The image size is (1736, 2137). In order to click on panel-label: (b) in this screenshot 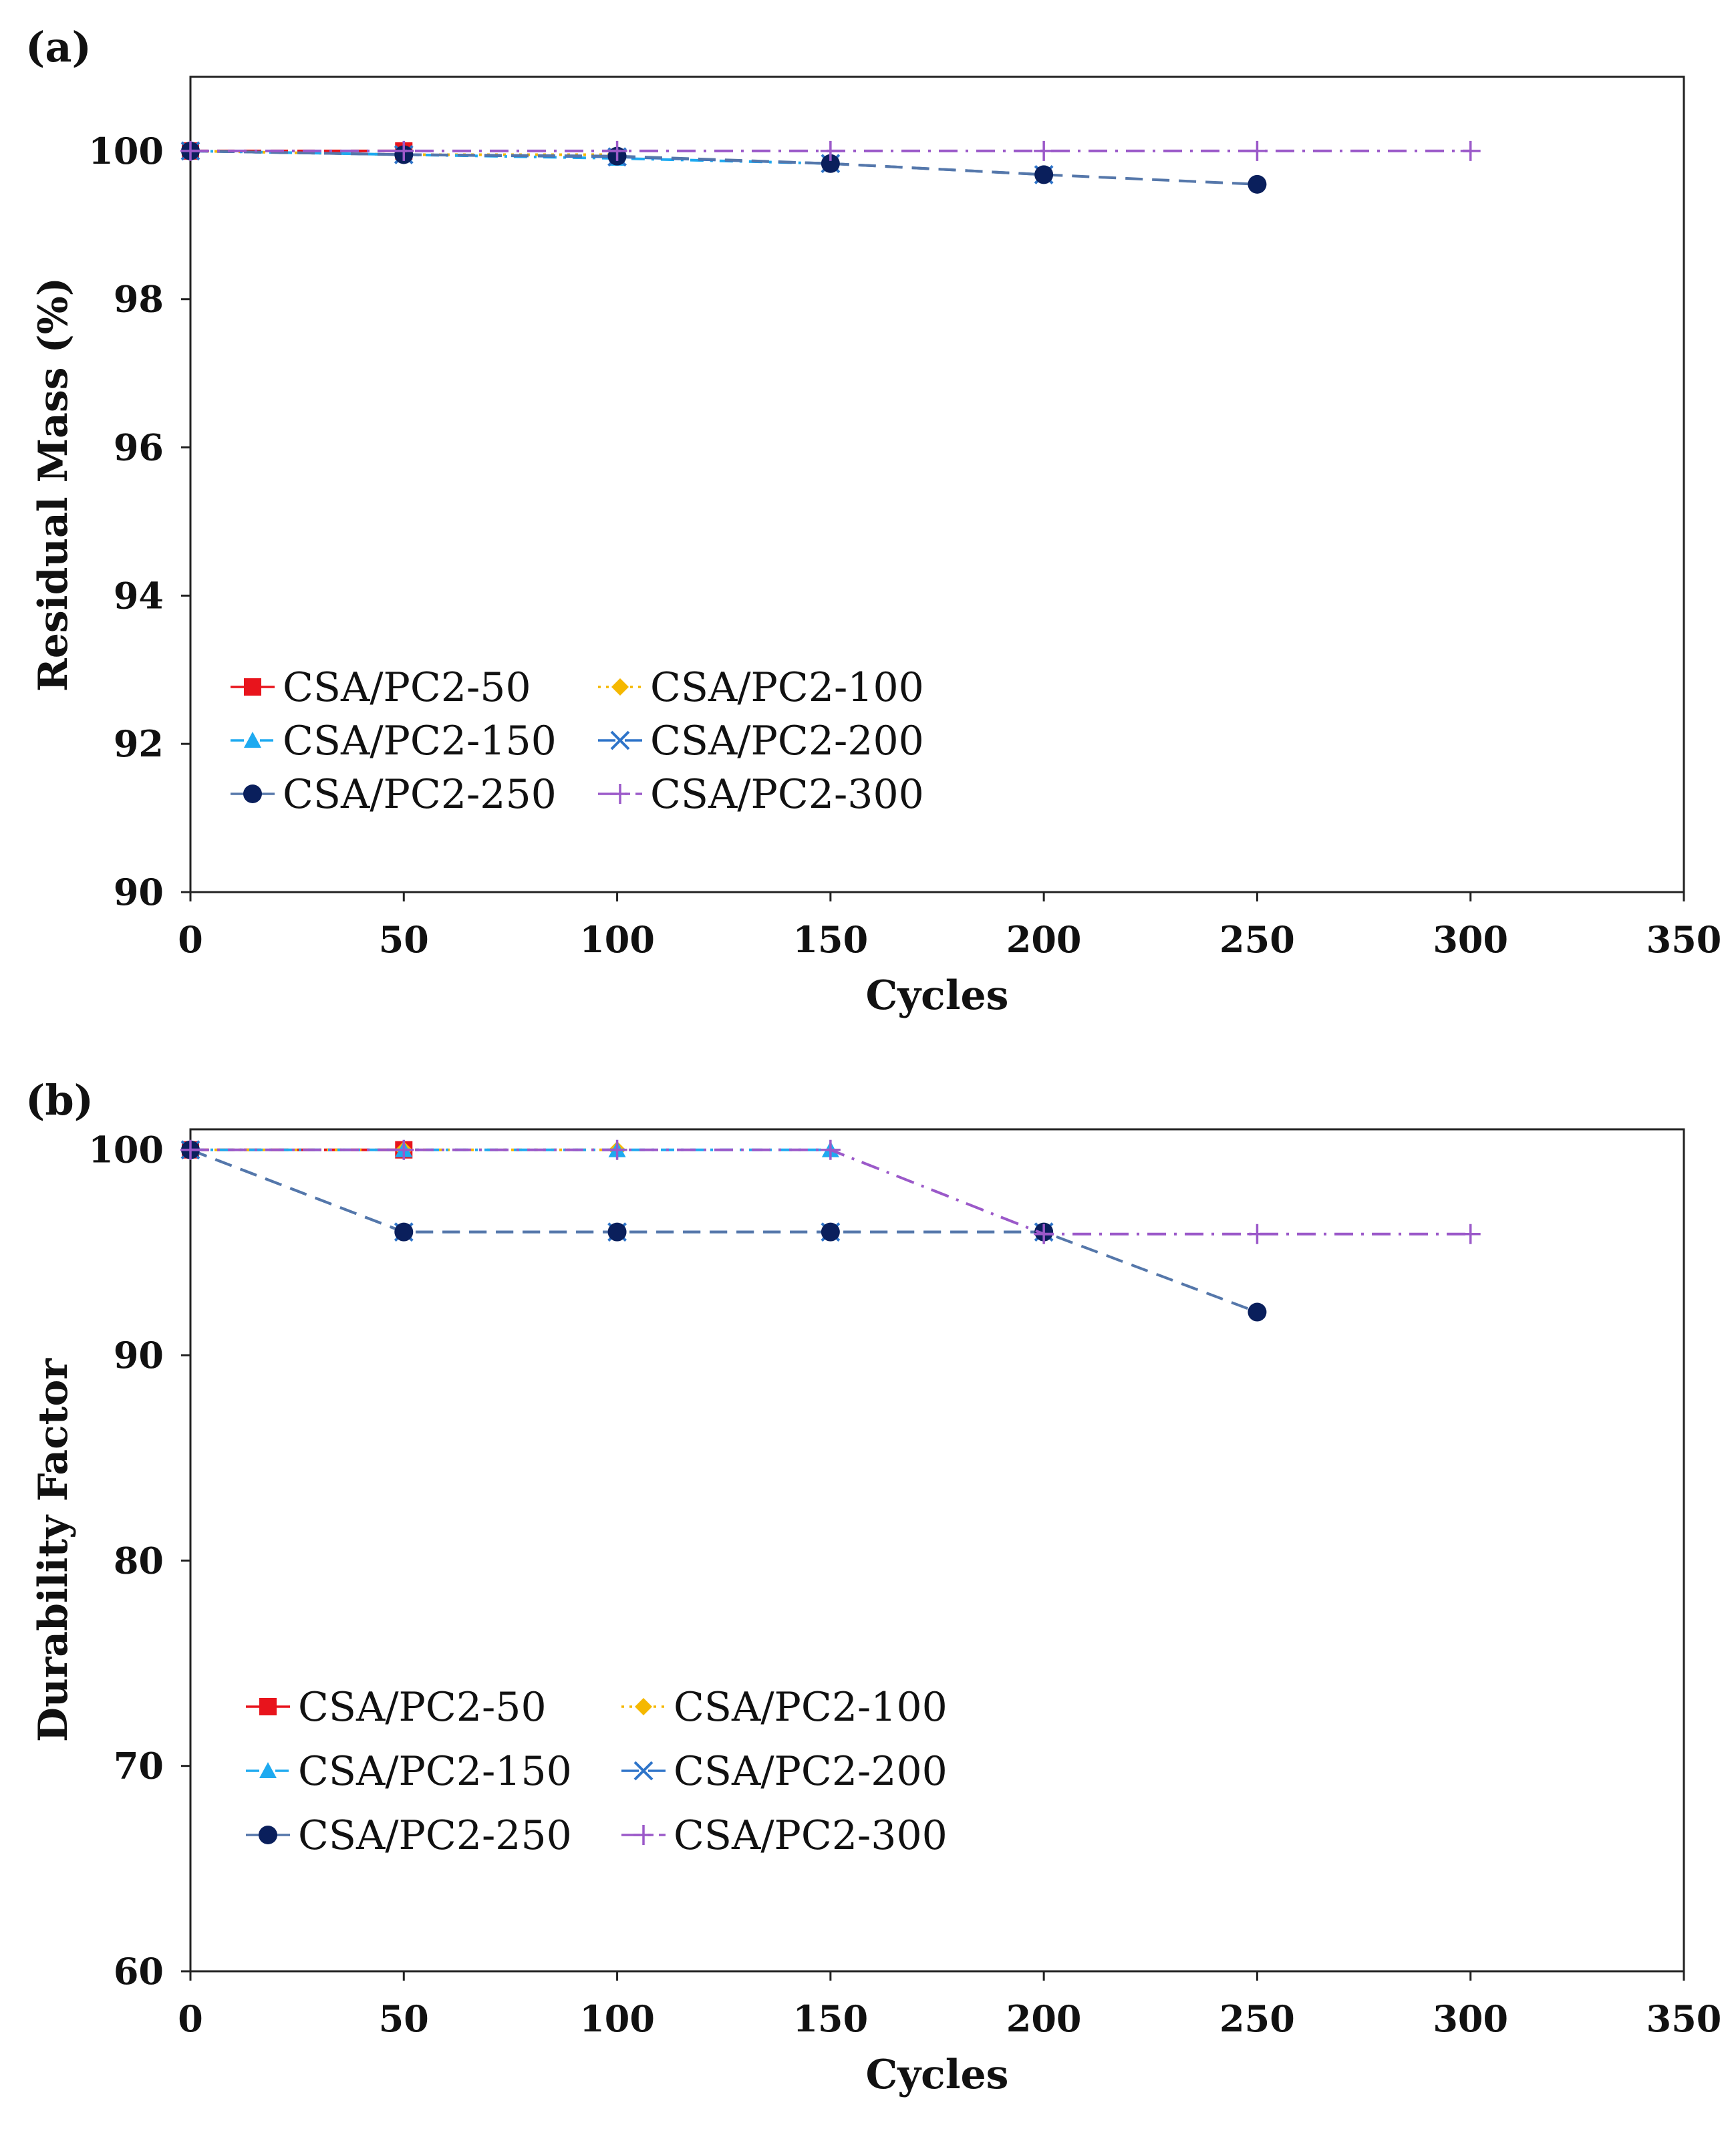, I will do `click(59, 1100)`.